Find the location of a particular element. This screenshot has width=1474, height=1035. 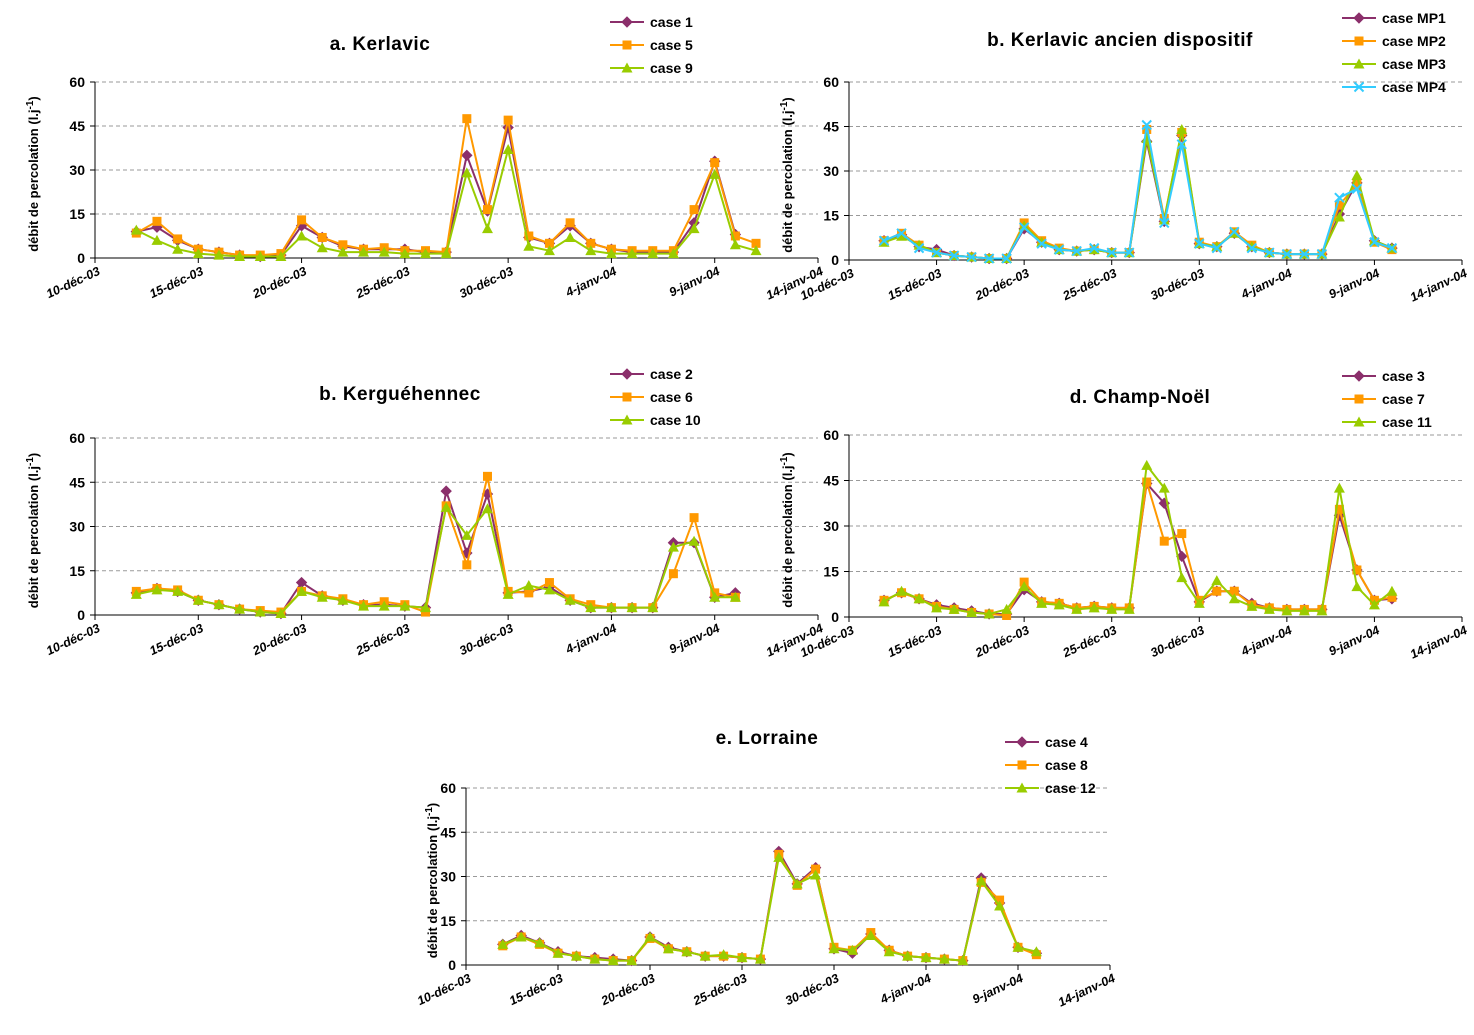

y-tick-label: 0 is located at coordinates (81, 258).